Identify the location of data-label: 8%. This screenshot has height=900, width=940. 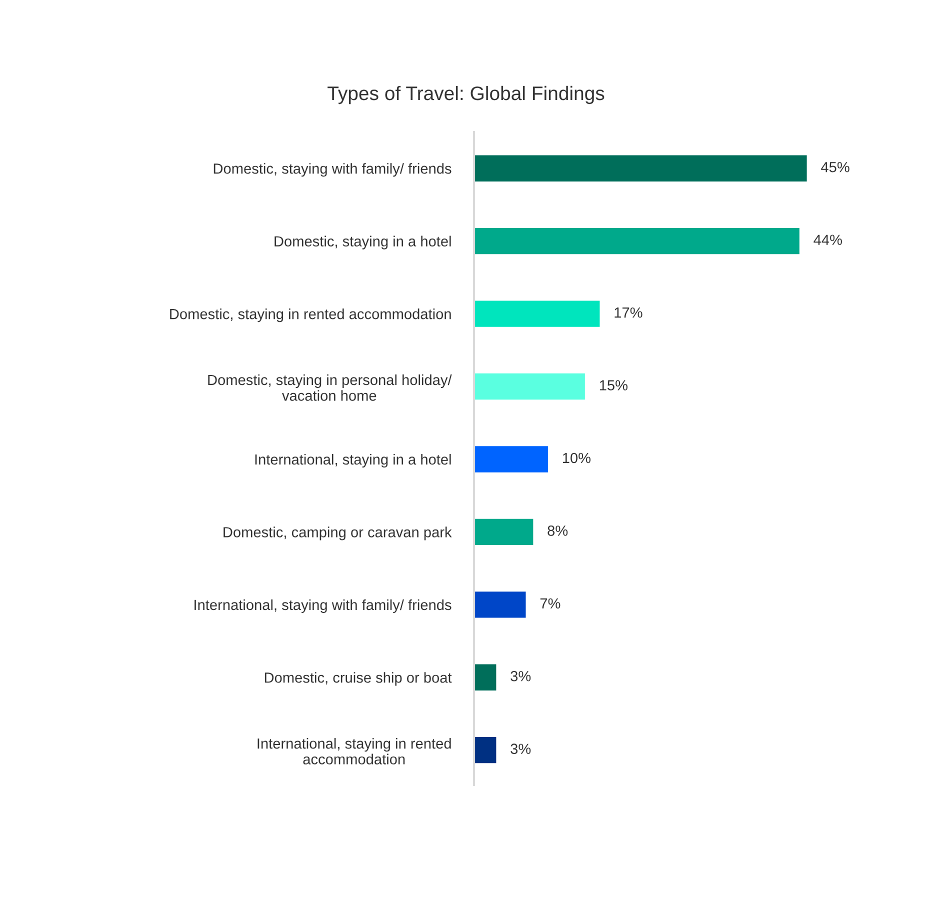
(558, 531).